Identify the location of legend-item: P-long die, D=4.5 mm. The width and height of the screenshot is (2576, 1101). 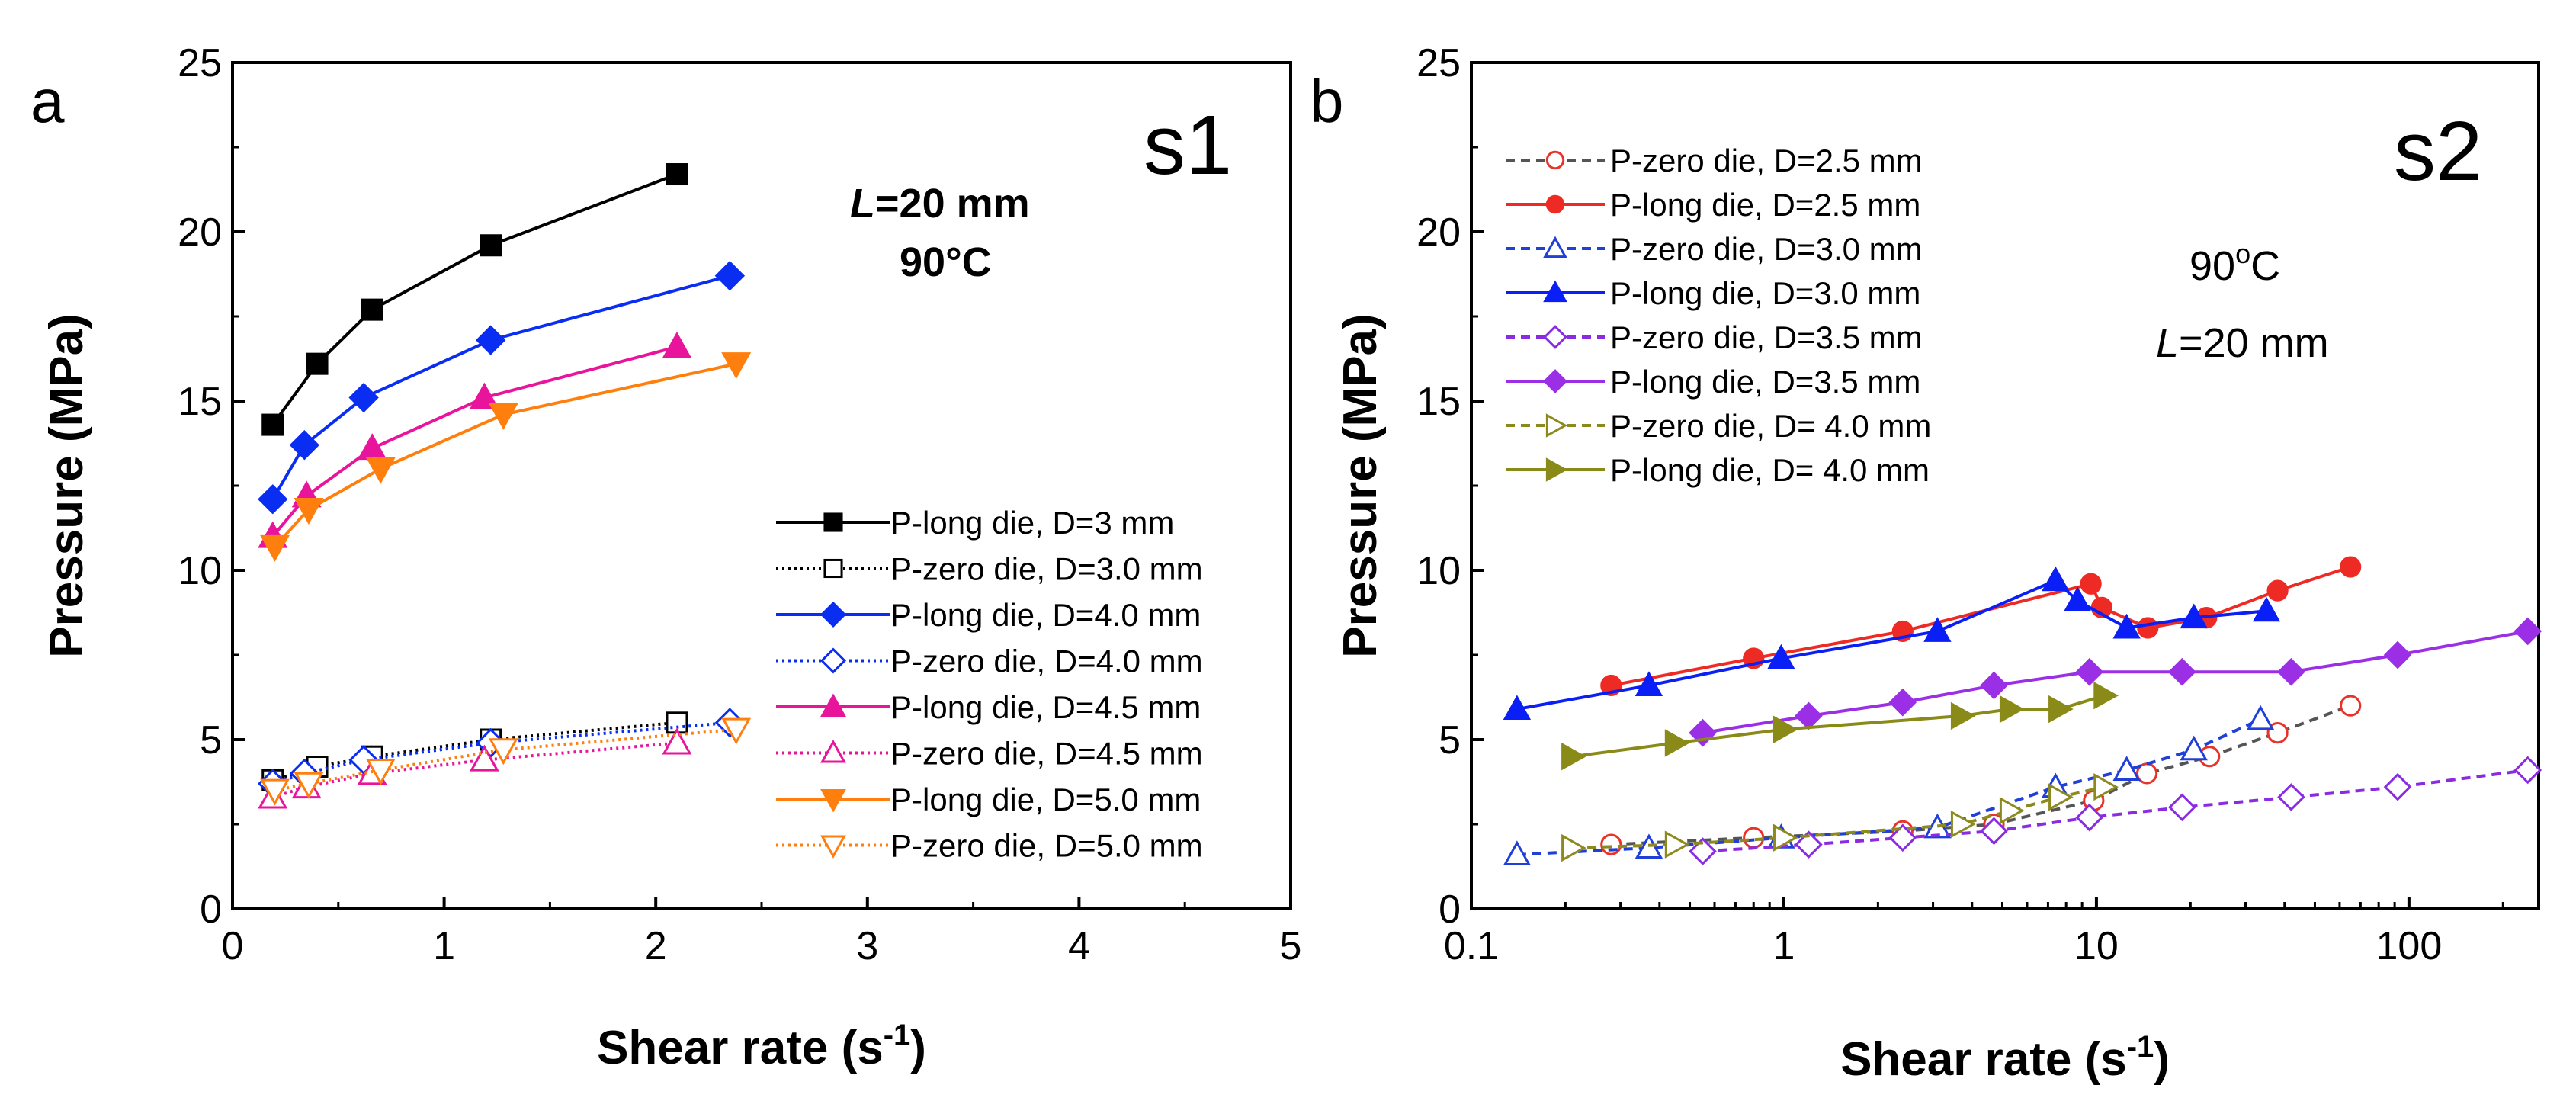
(988, 707).